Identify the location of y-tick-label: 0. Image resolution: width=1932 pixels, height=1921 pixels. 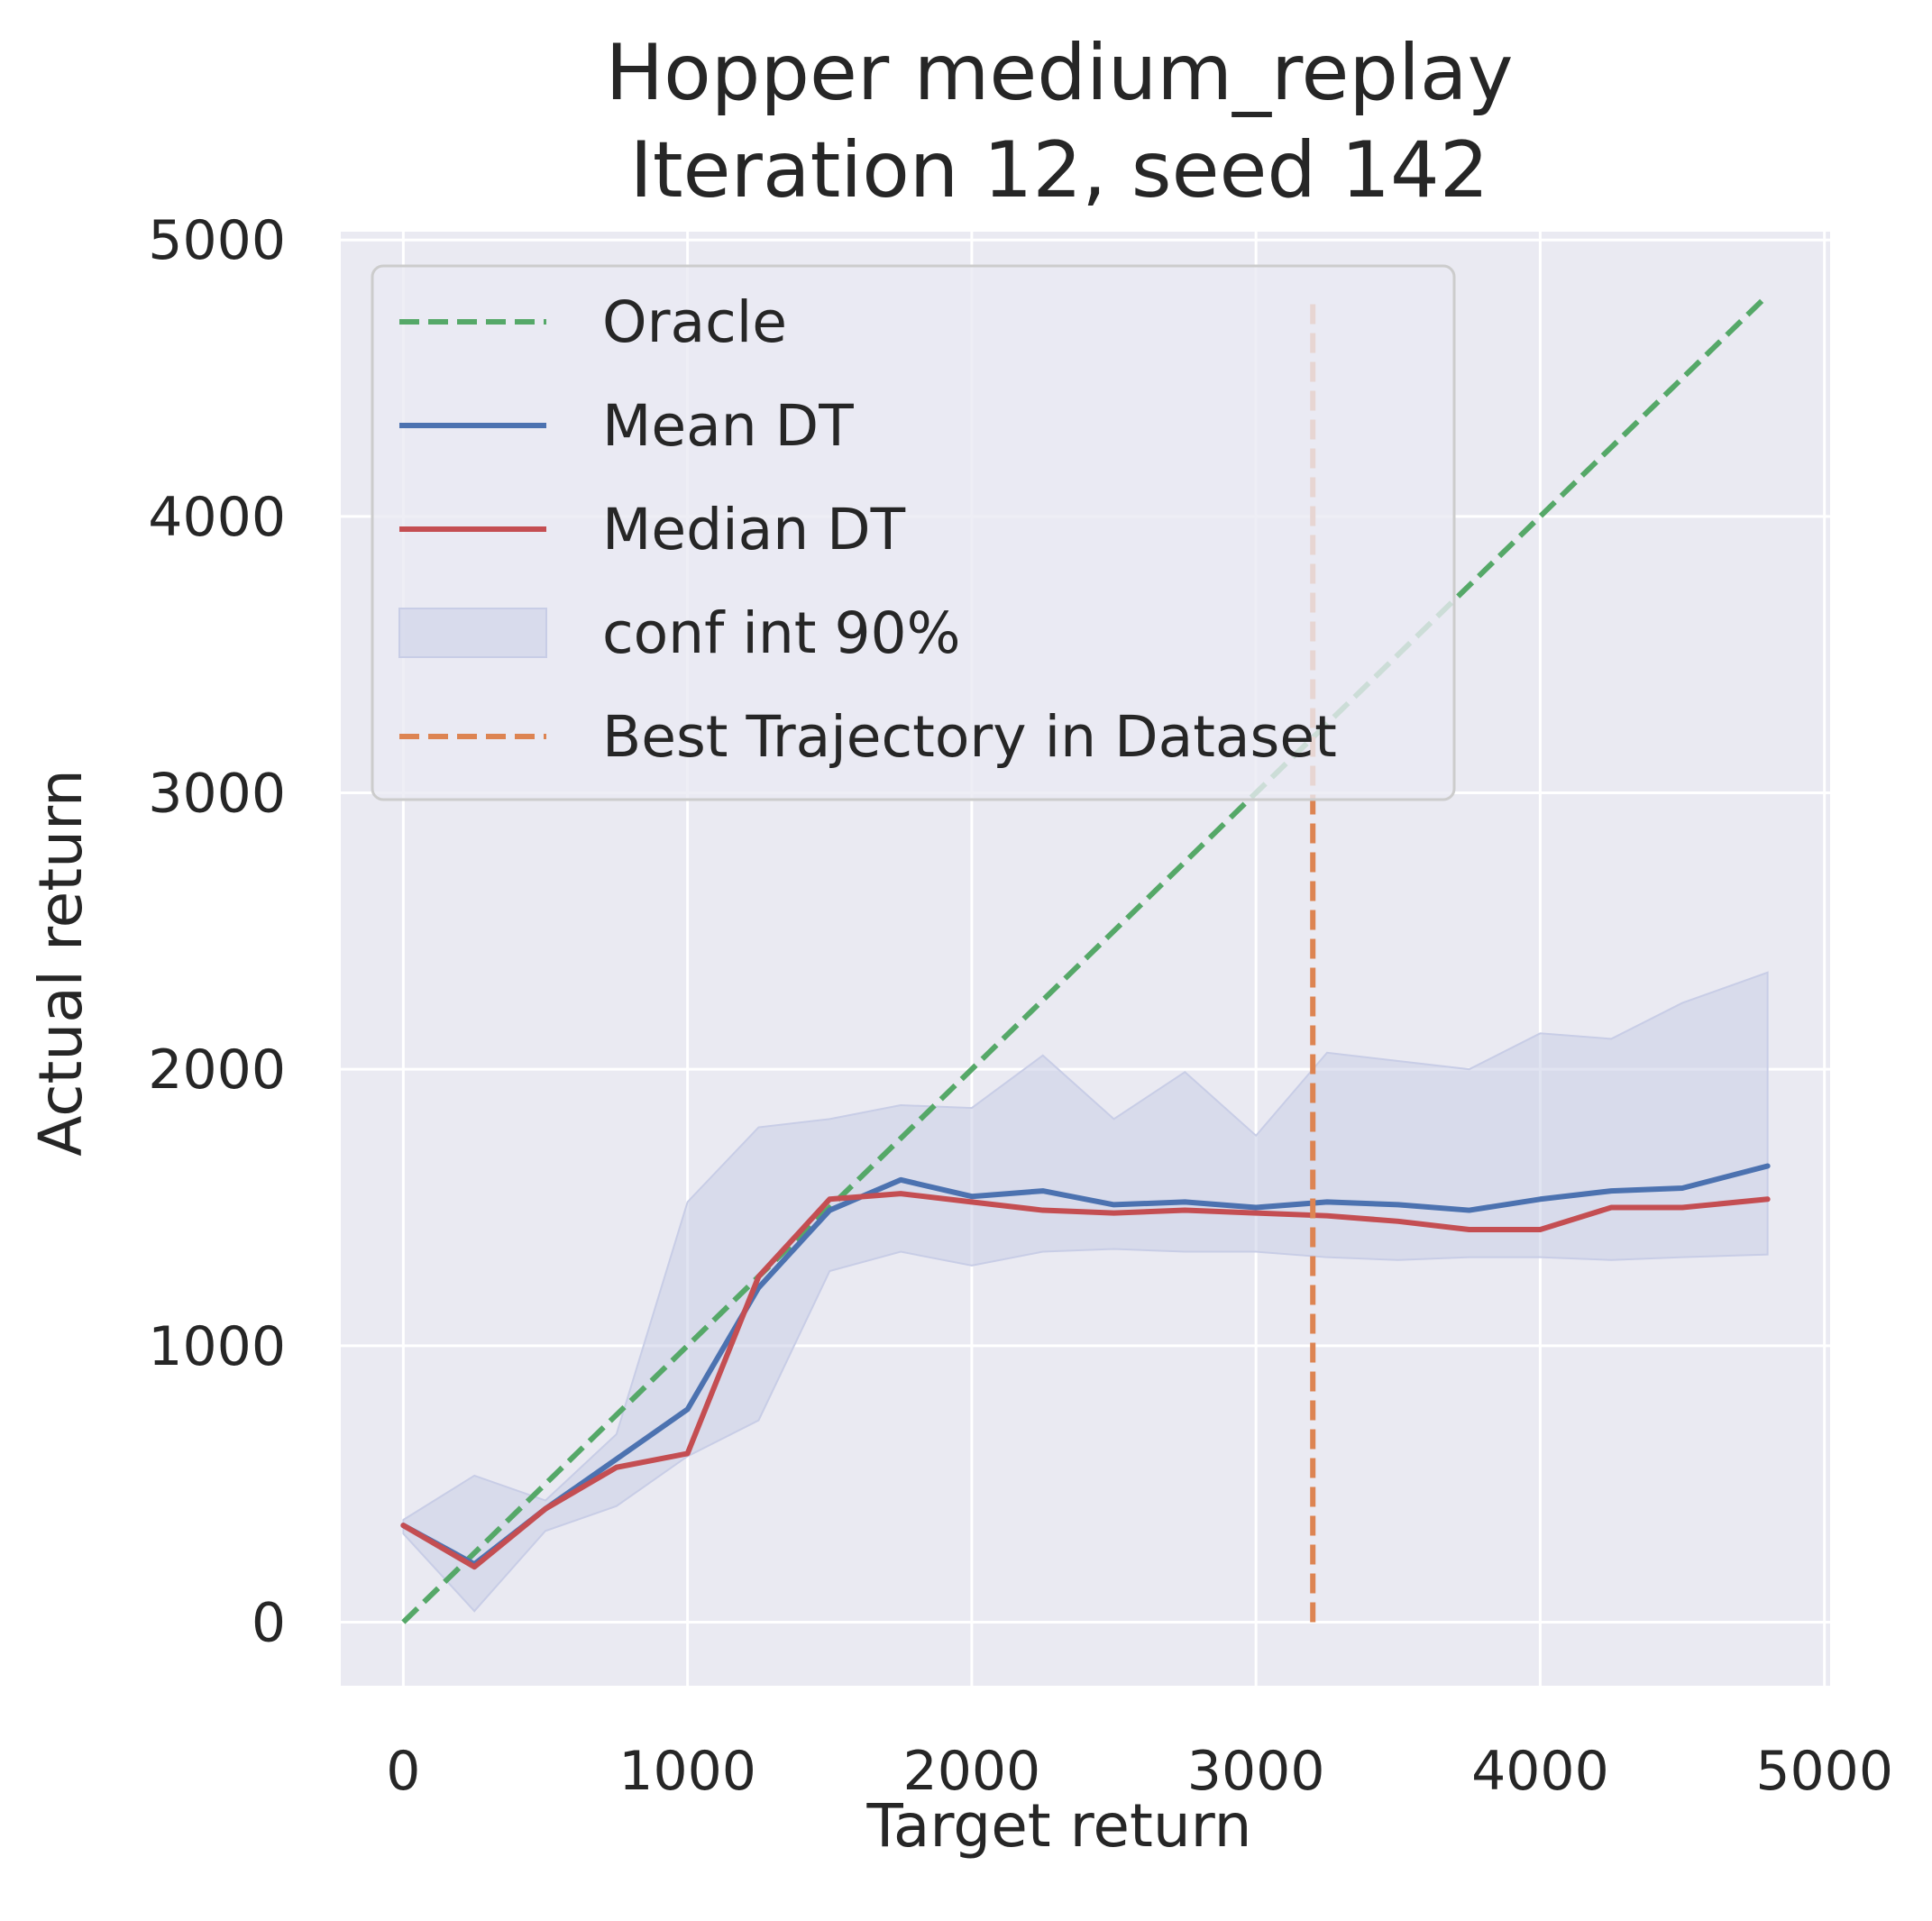
(269, 1622).